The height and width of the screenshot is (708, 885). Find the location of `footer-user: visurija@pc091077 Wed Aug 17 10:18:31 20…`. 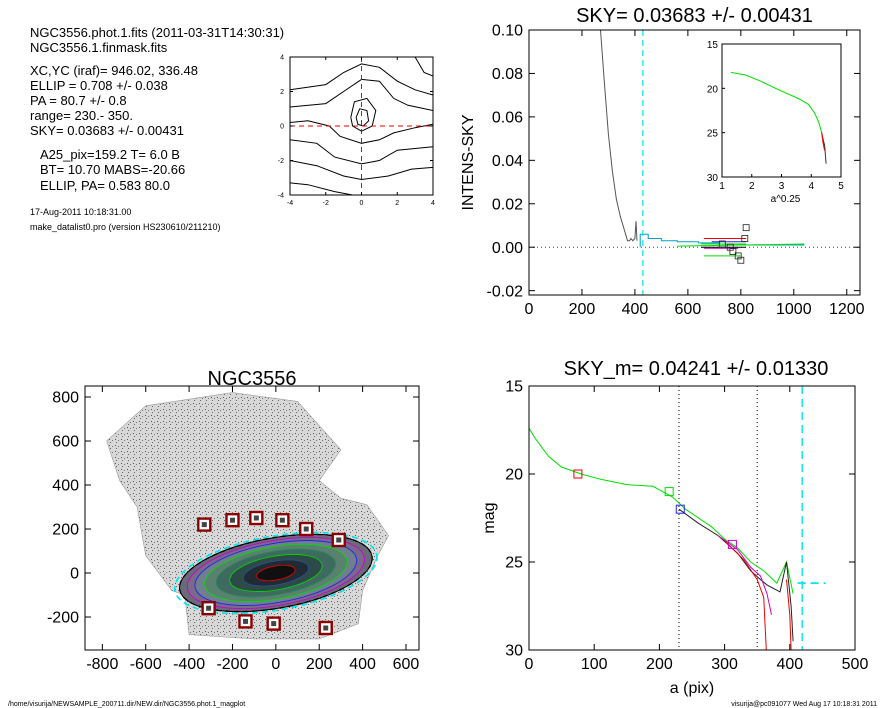

footer-user: visurija@pc091077 Wed Aug 17 10:18:31 20… is located at coordinates (804, 704).